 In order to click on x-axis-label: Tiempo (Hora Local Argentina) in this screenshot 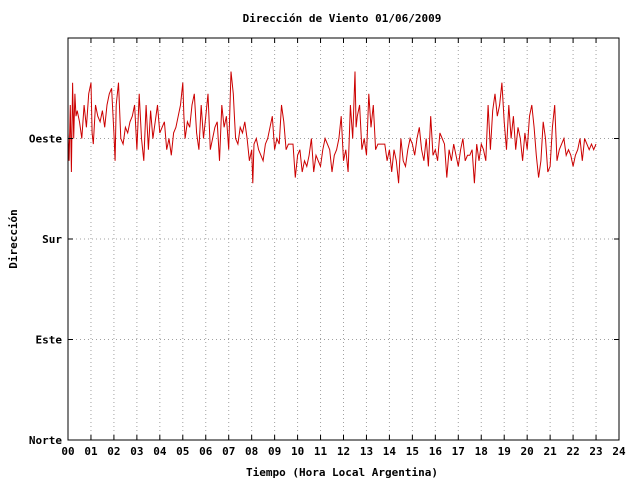, I will do `click(342, 472)`.